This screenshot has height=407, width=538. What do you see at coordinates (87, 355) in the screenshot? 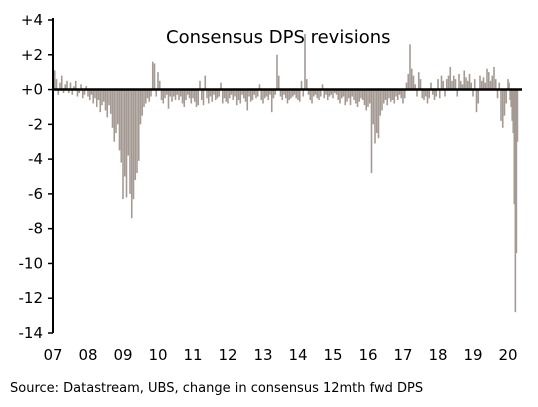
I see `x-tick-label: 08` at bounding box center [87, 355].